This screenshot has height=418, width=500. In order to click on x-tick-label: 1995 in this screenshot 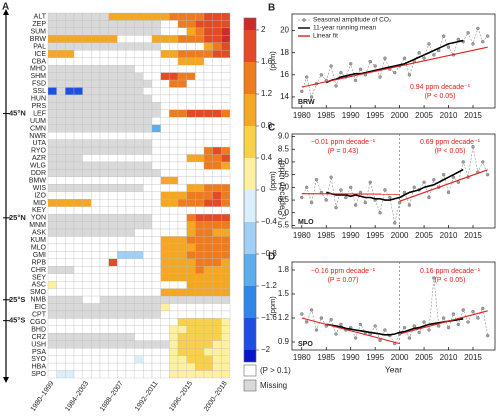, I will do `click(375, 115)`.